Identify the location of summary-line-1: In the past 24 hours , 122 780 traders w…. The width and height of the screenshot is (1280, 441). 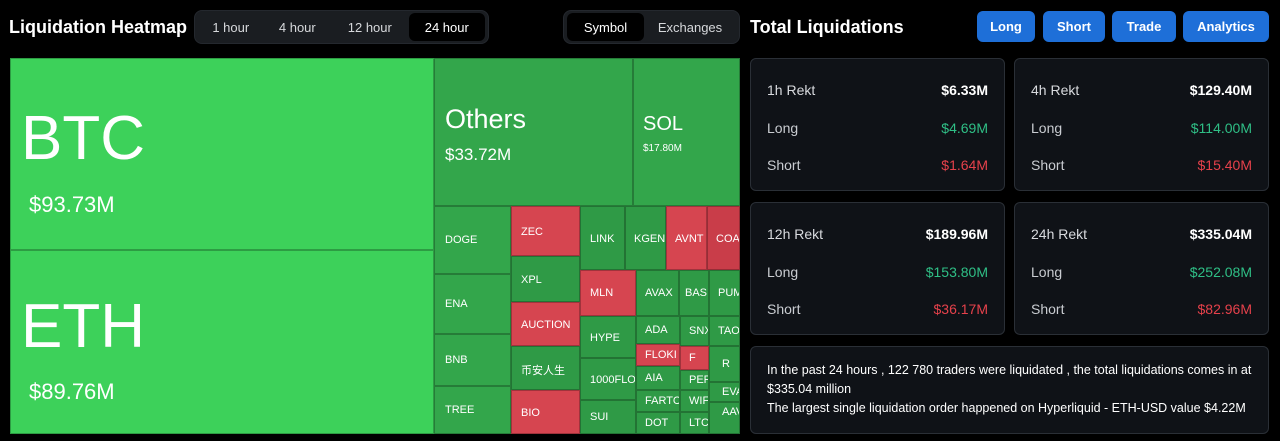
(1009, 379).